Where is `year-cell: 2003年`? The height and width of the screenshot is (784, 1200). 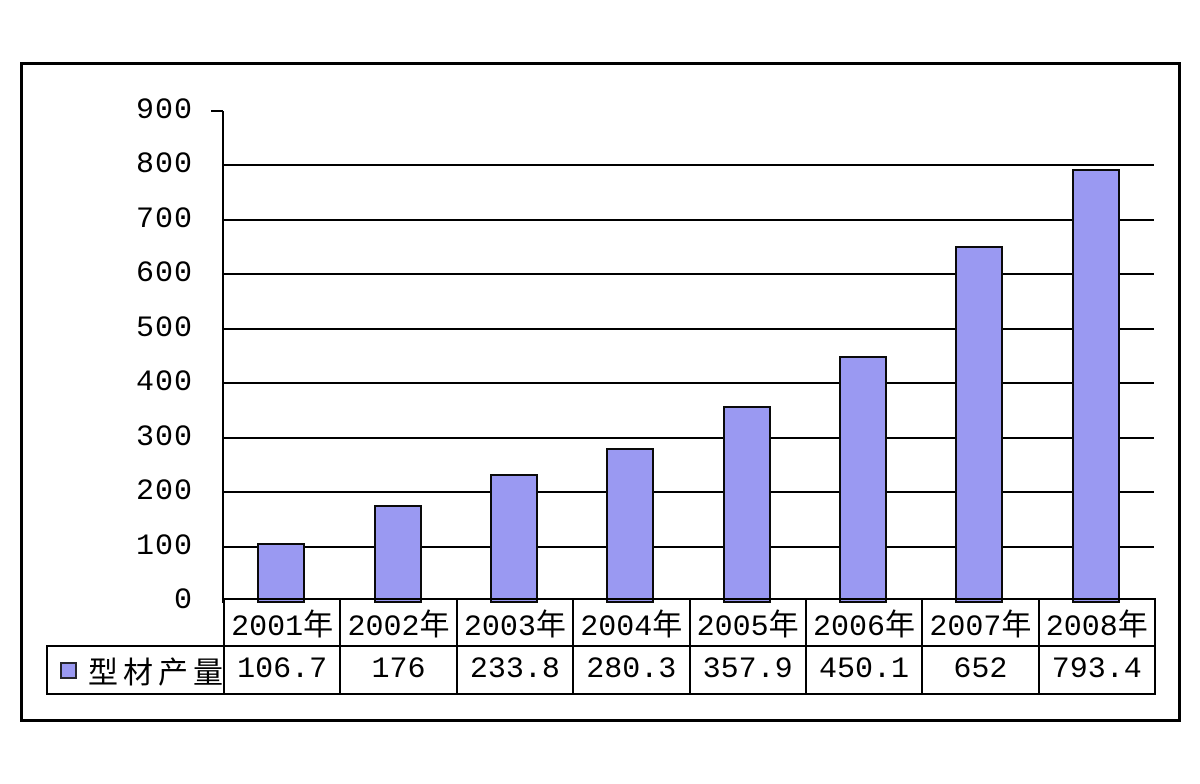
year-cell: 2003年 is located at coordinates (515, 622).